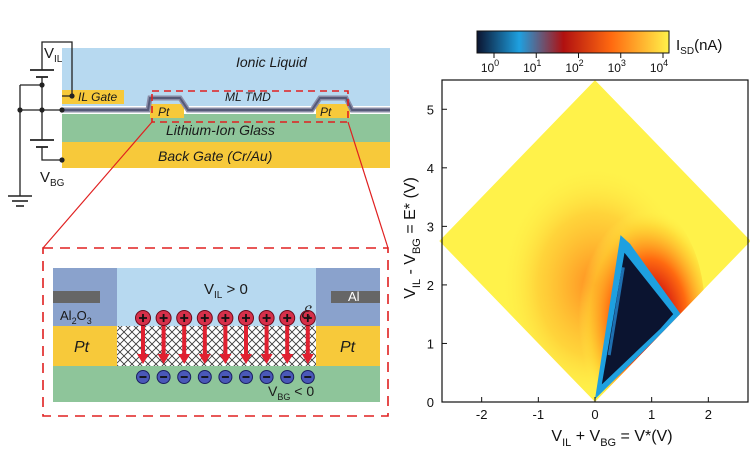 The height and width of the screenshot is (450, 750). What do you see at coordinates (306, 312) in the screenshot?
I see `field-symbol: ℰ` at bounding box center [306, 312].